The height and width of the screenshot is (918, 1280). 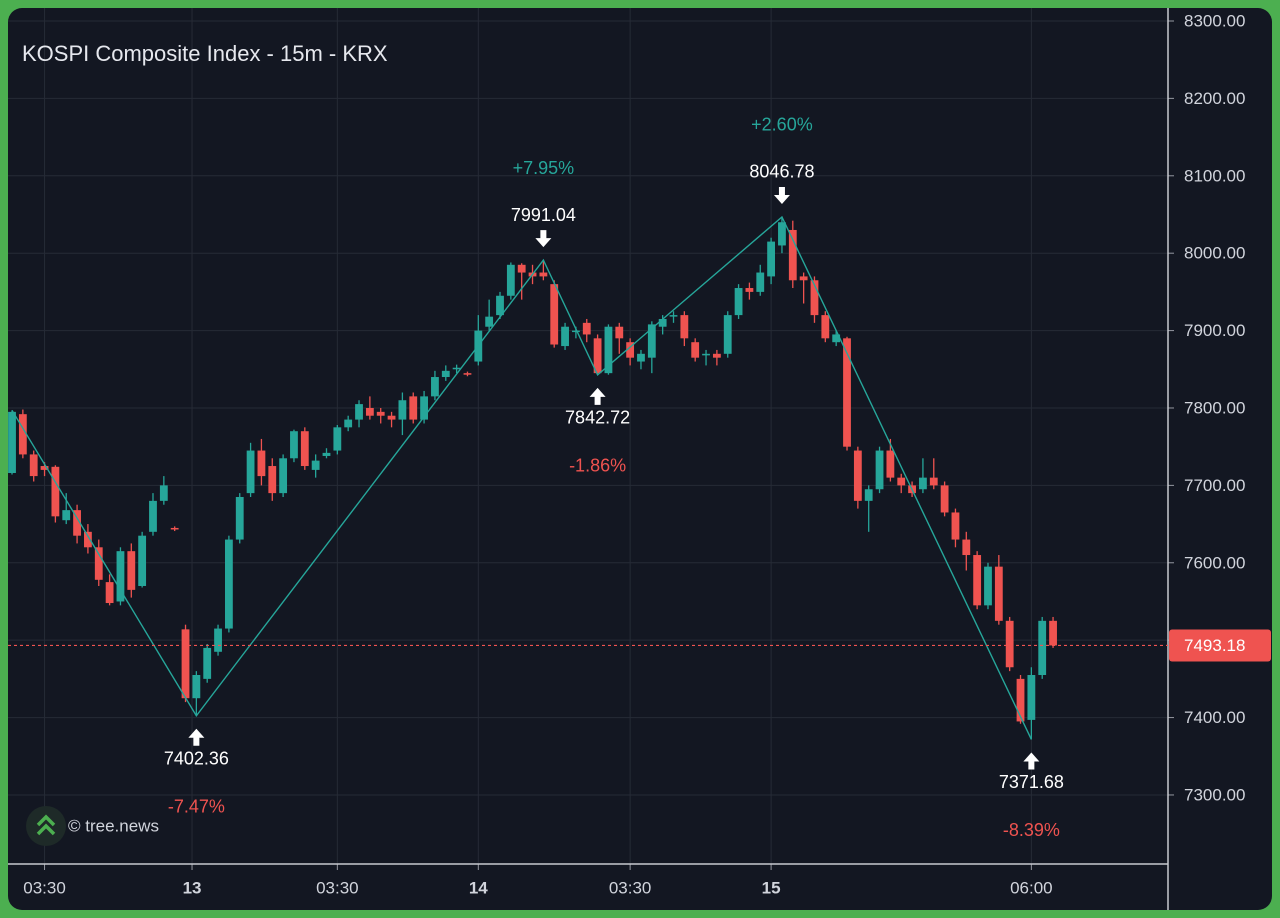 I want to click on watermark: © tree.news, so click(x=92, y=826).